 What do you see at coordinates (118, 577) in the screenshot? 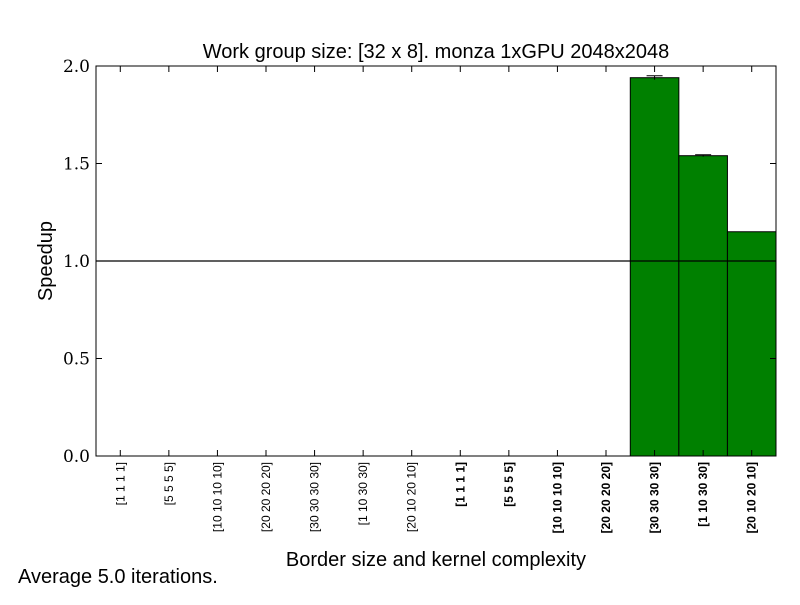
I see `iterations-note: Average 5.0 iterations.` at bounding box center [118, 577].